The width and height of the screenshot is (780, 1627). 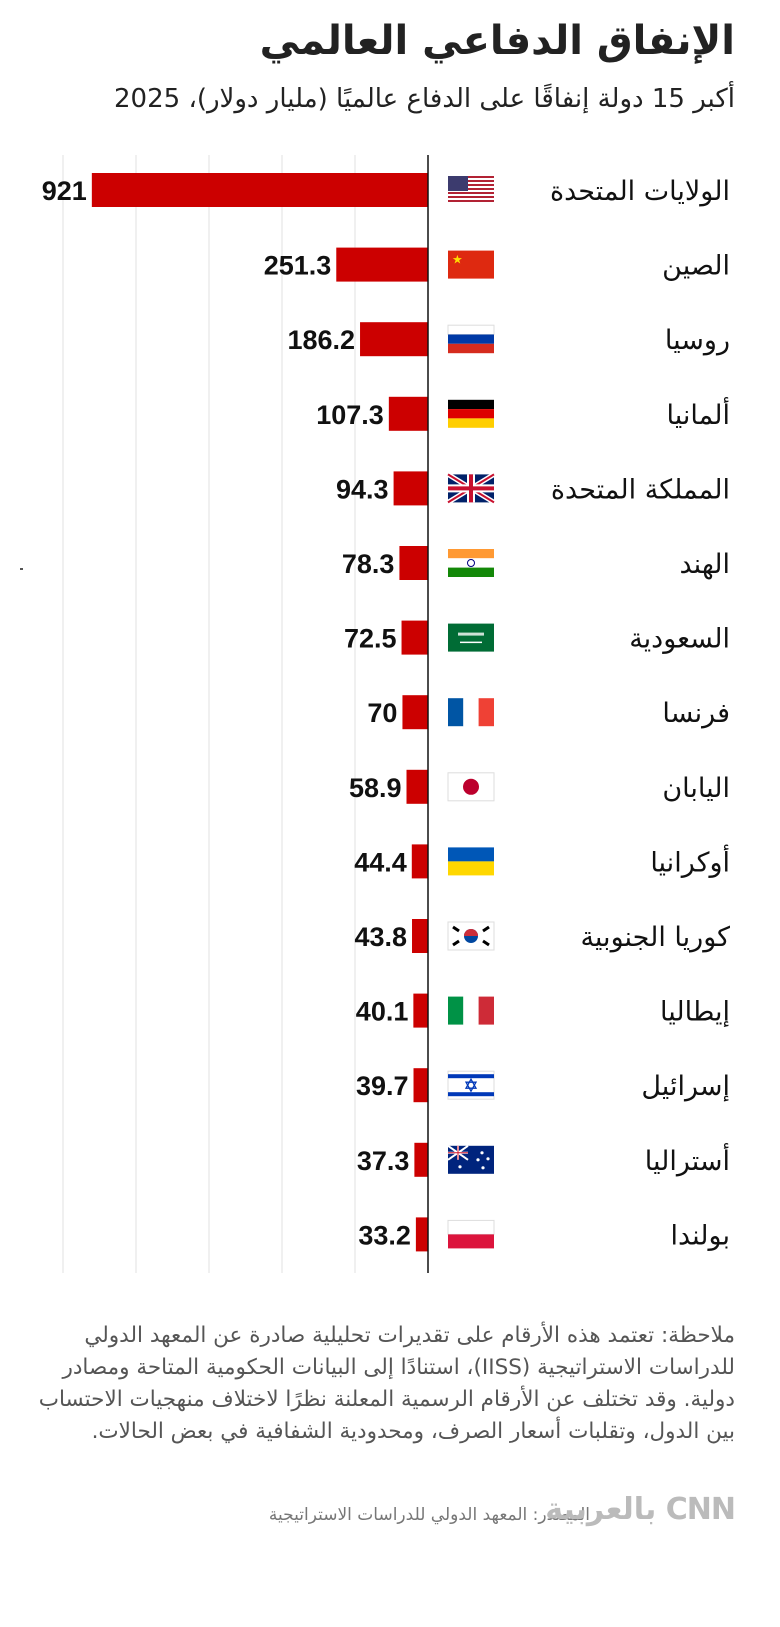 What do you see at coordinates (543, 1085) in the screenshot?
I see `bar-row: 39.7 إسرائيل` at bounding box center [543, 1085].